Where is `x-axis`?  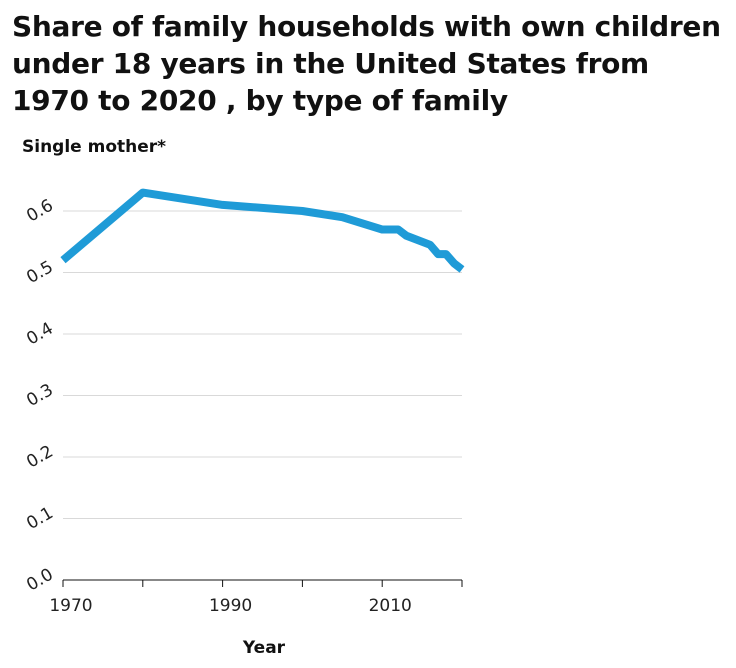 x-axis is located at coordinates (262, 583).